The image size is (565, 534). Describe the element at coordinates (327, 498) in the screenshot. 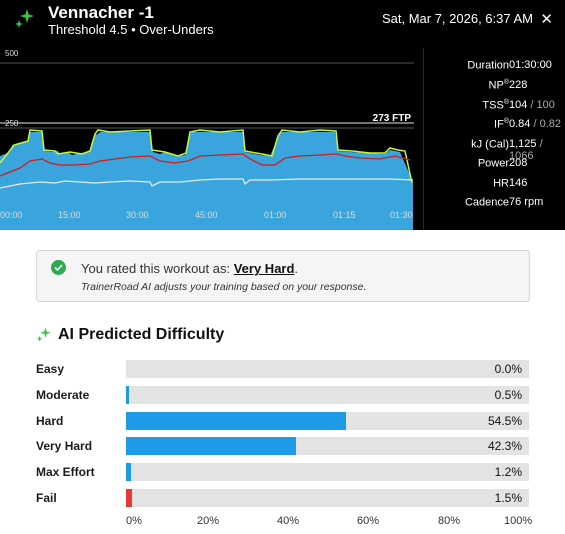

I see `difficulty-track: 1.5%` at that location.